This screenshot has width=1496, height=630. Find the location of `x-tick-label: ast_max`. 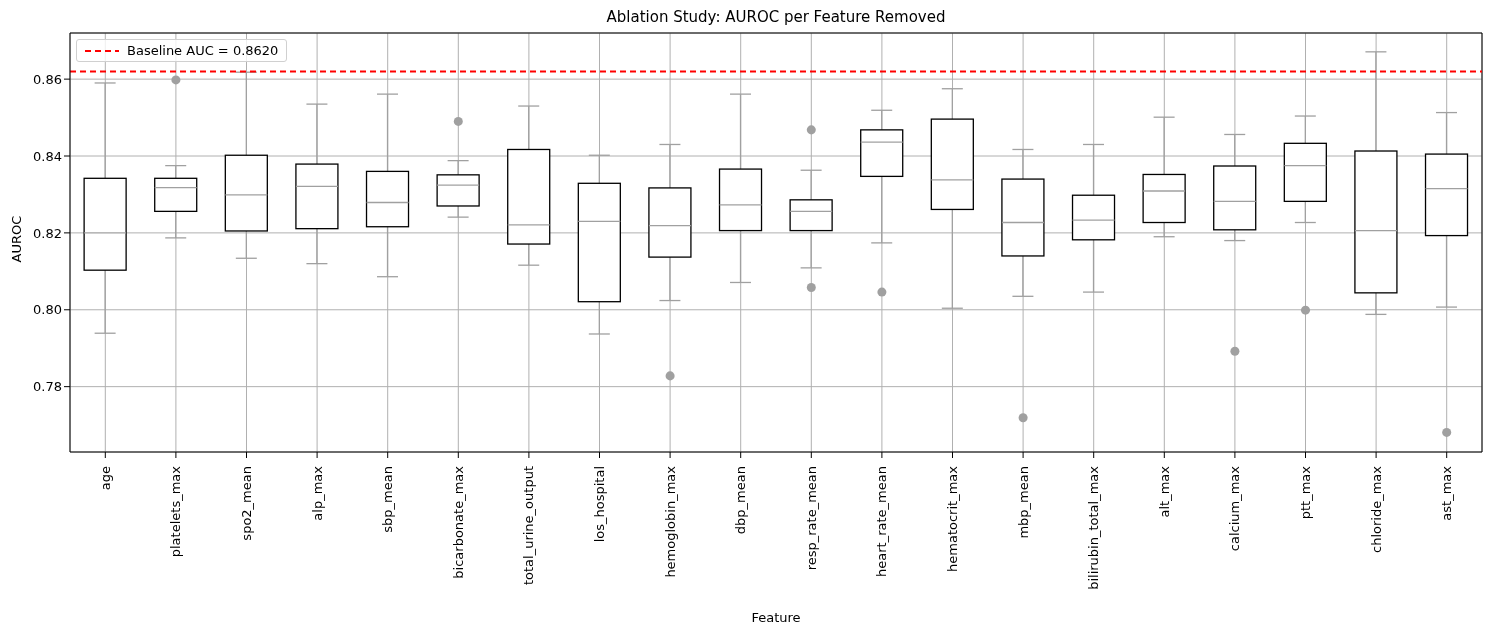

x-tick-label: ast_max is located at coordinates (1447, 493).